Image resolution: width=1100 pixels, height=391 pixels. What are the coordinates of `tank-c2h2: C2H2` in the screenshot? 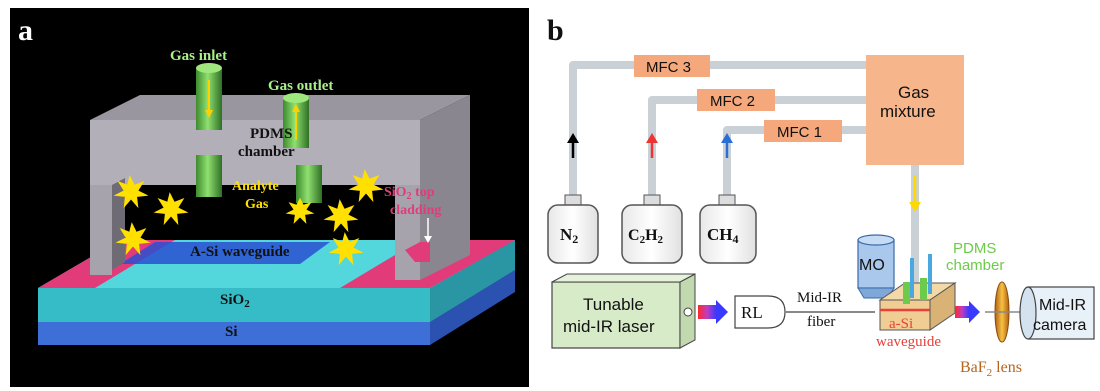 It's located at (652, 229).